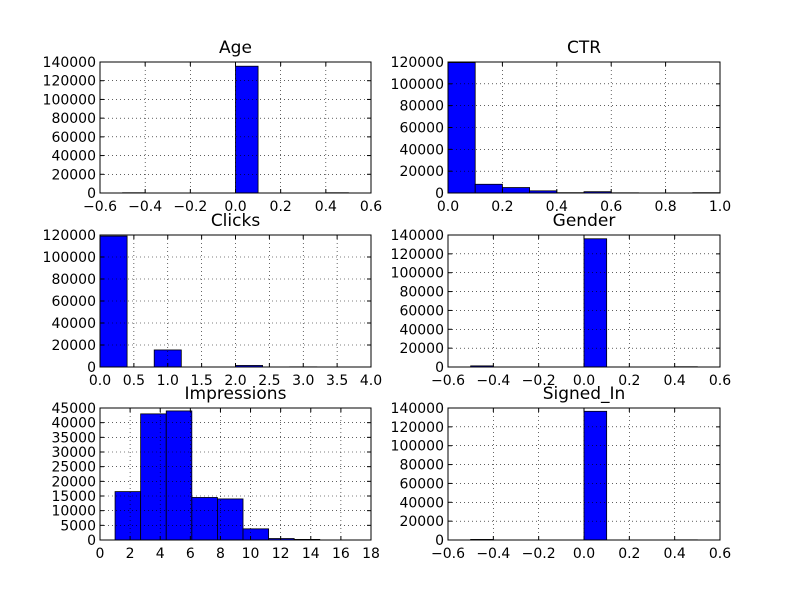 The width and height of the screenshot is (800, 600). I want to click on panel-title: Impressions, so click(236, 394).